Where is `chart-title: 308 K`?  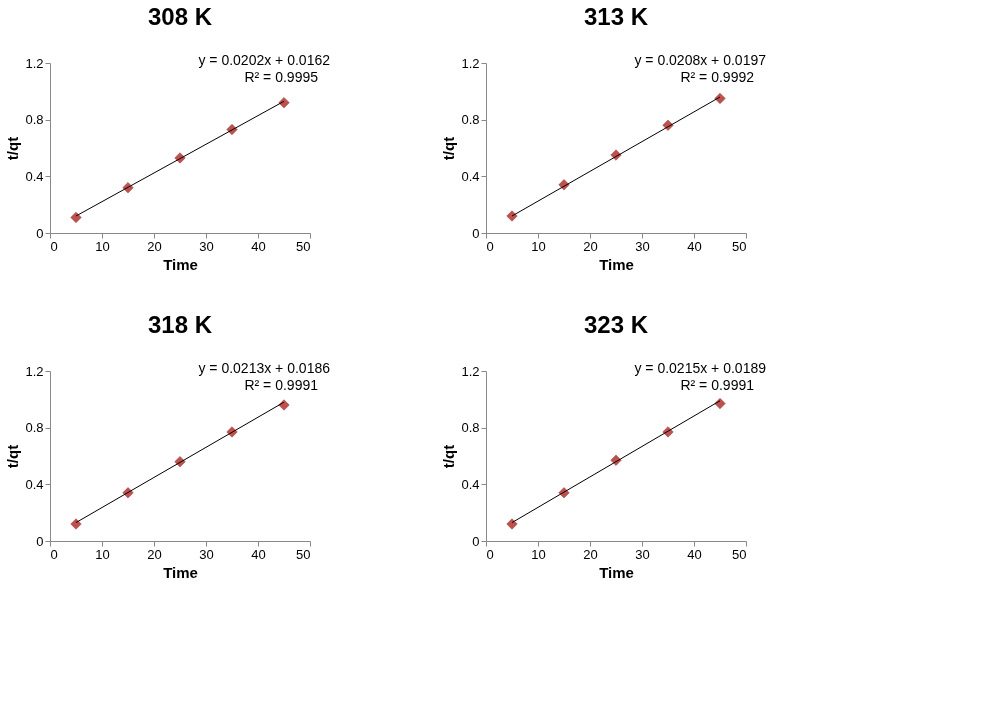 chart-title: 308 K is located at coordinates (180, 16).